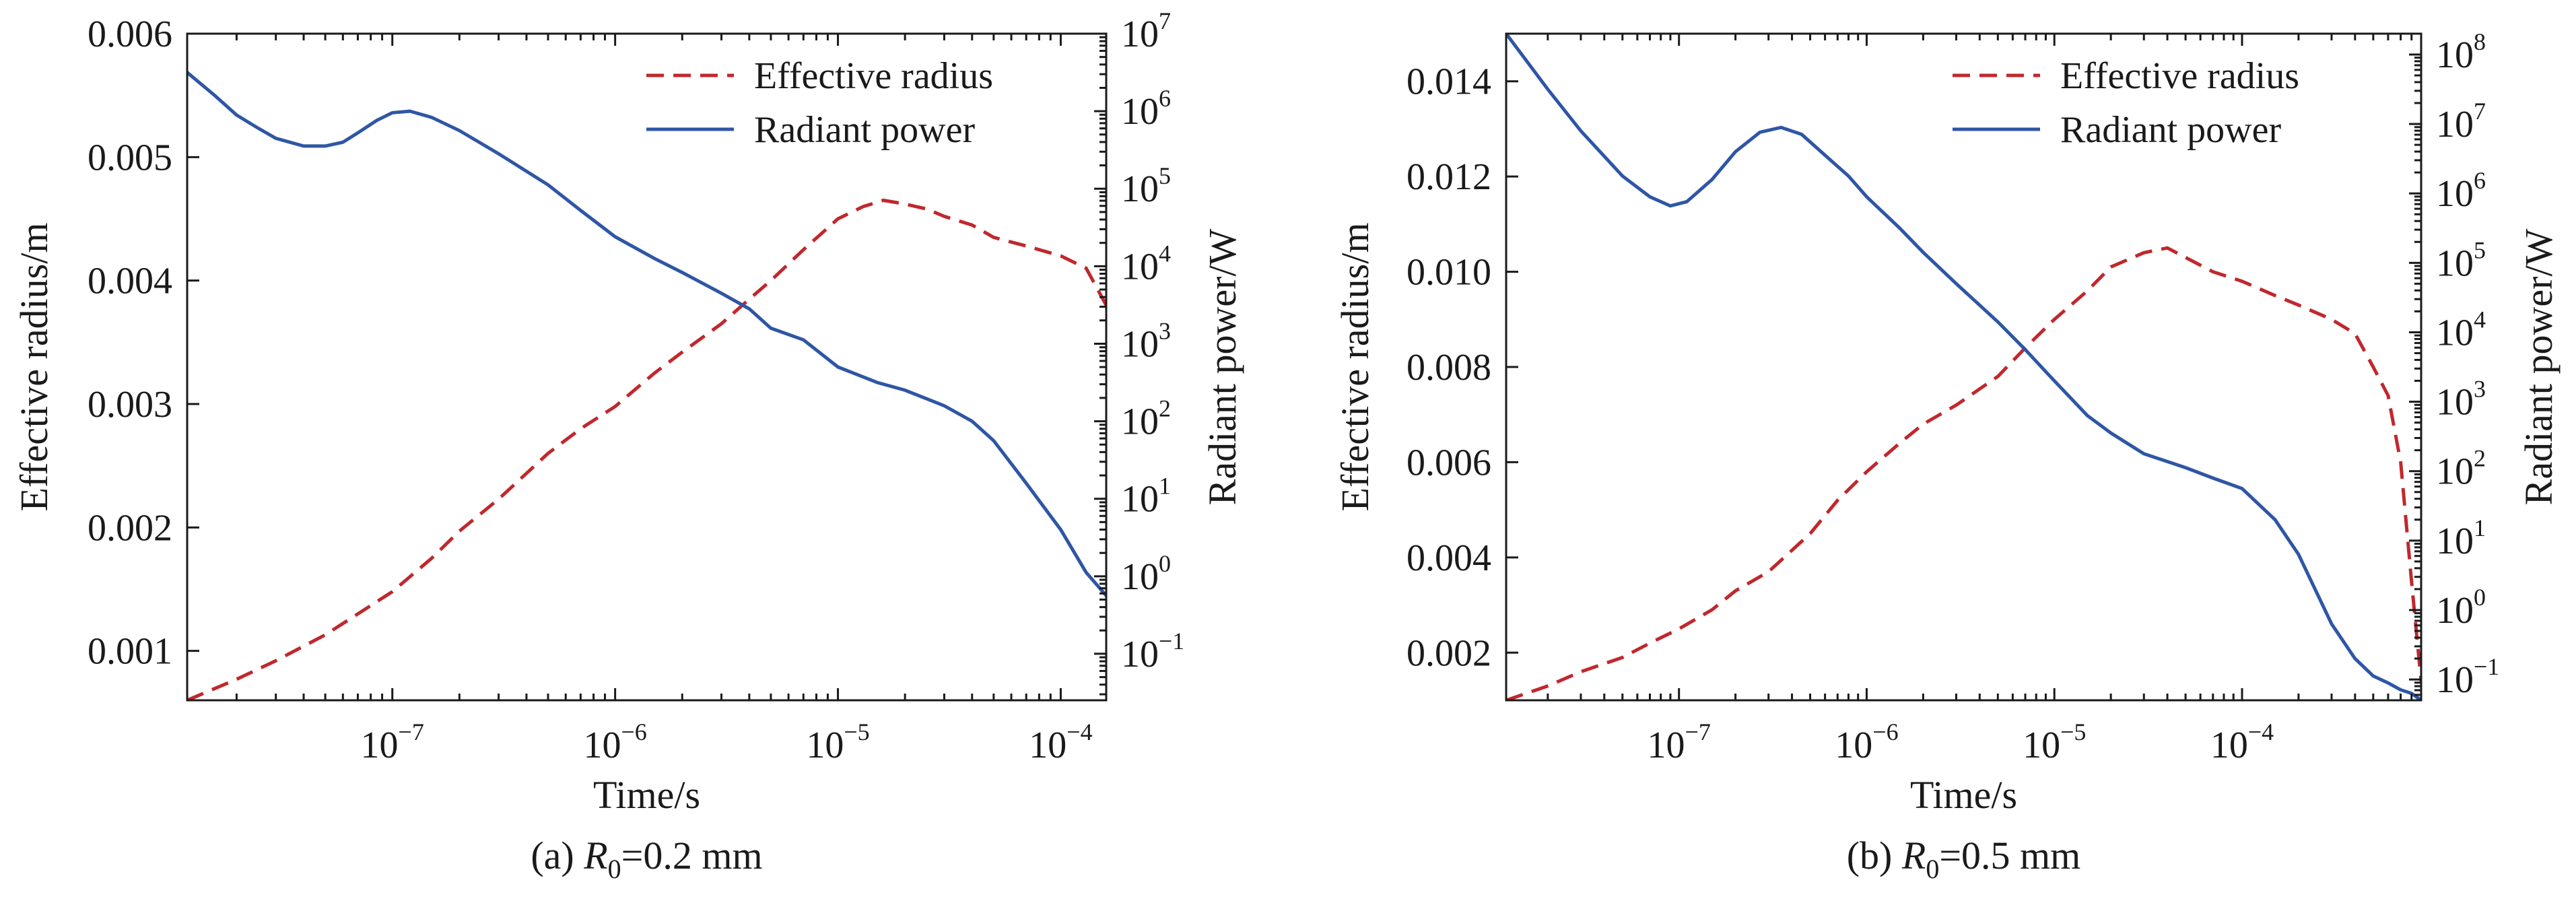 This screenshot has height=907, width=2576. I want to click on y-right-tick-exponent: 7, so click(2480, 111).